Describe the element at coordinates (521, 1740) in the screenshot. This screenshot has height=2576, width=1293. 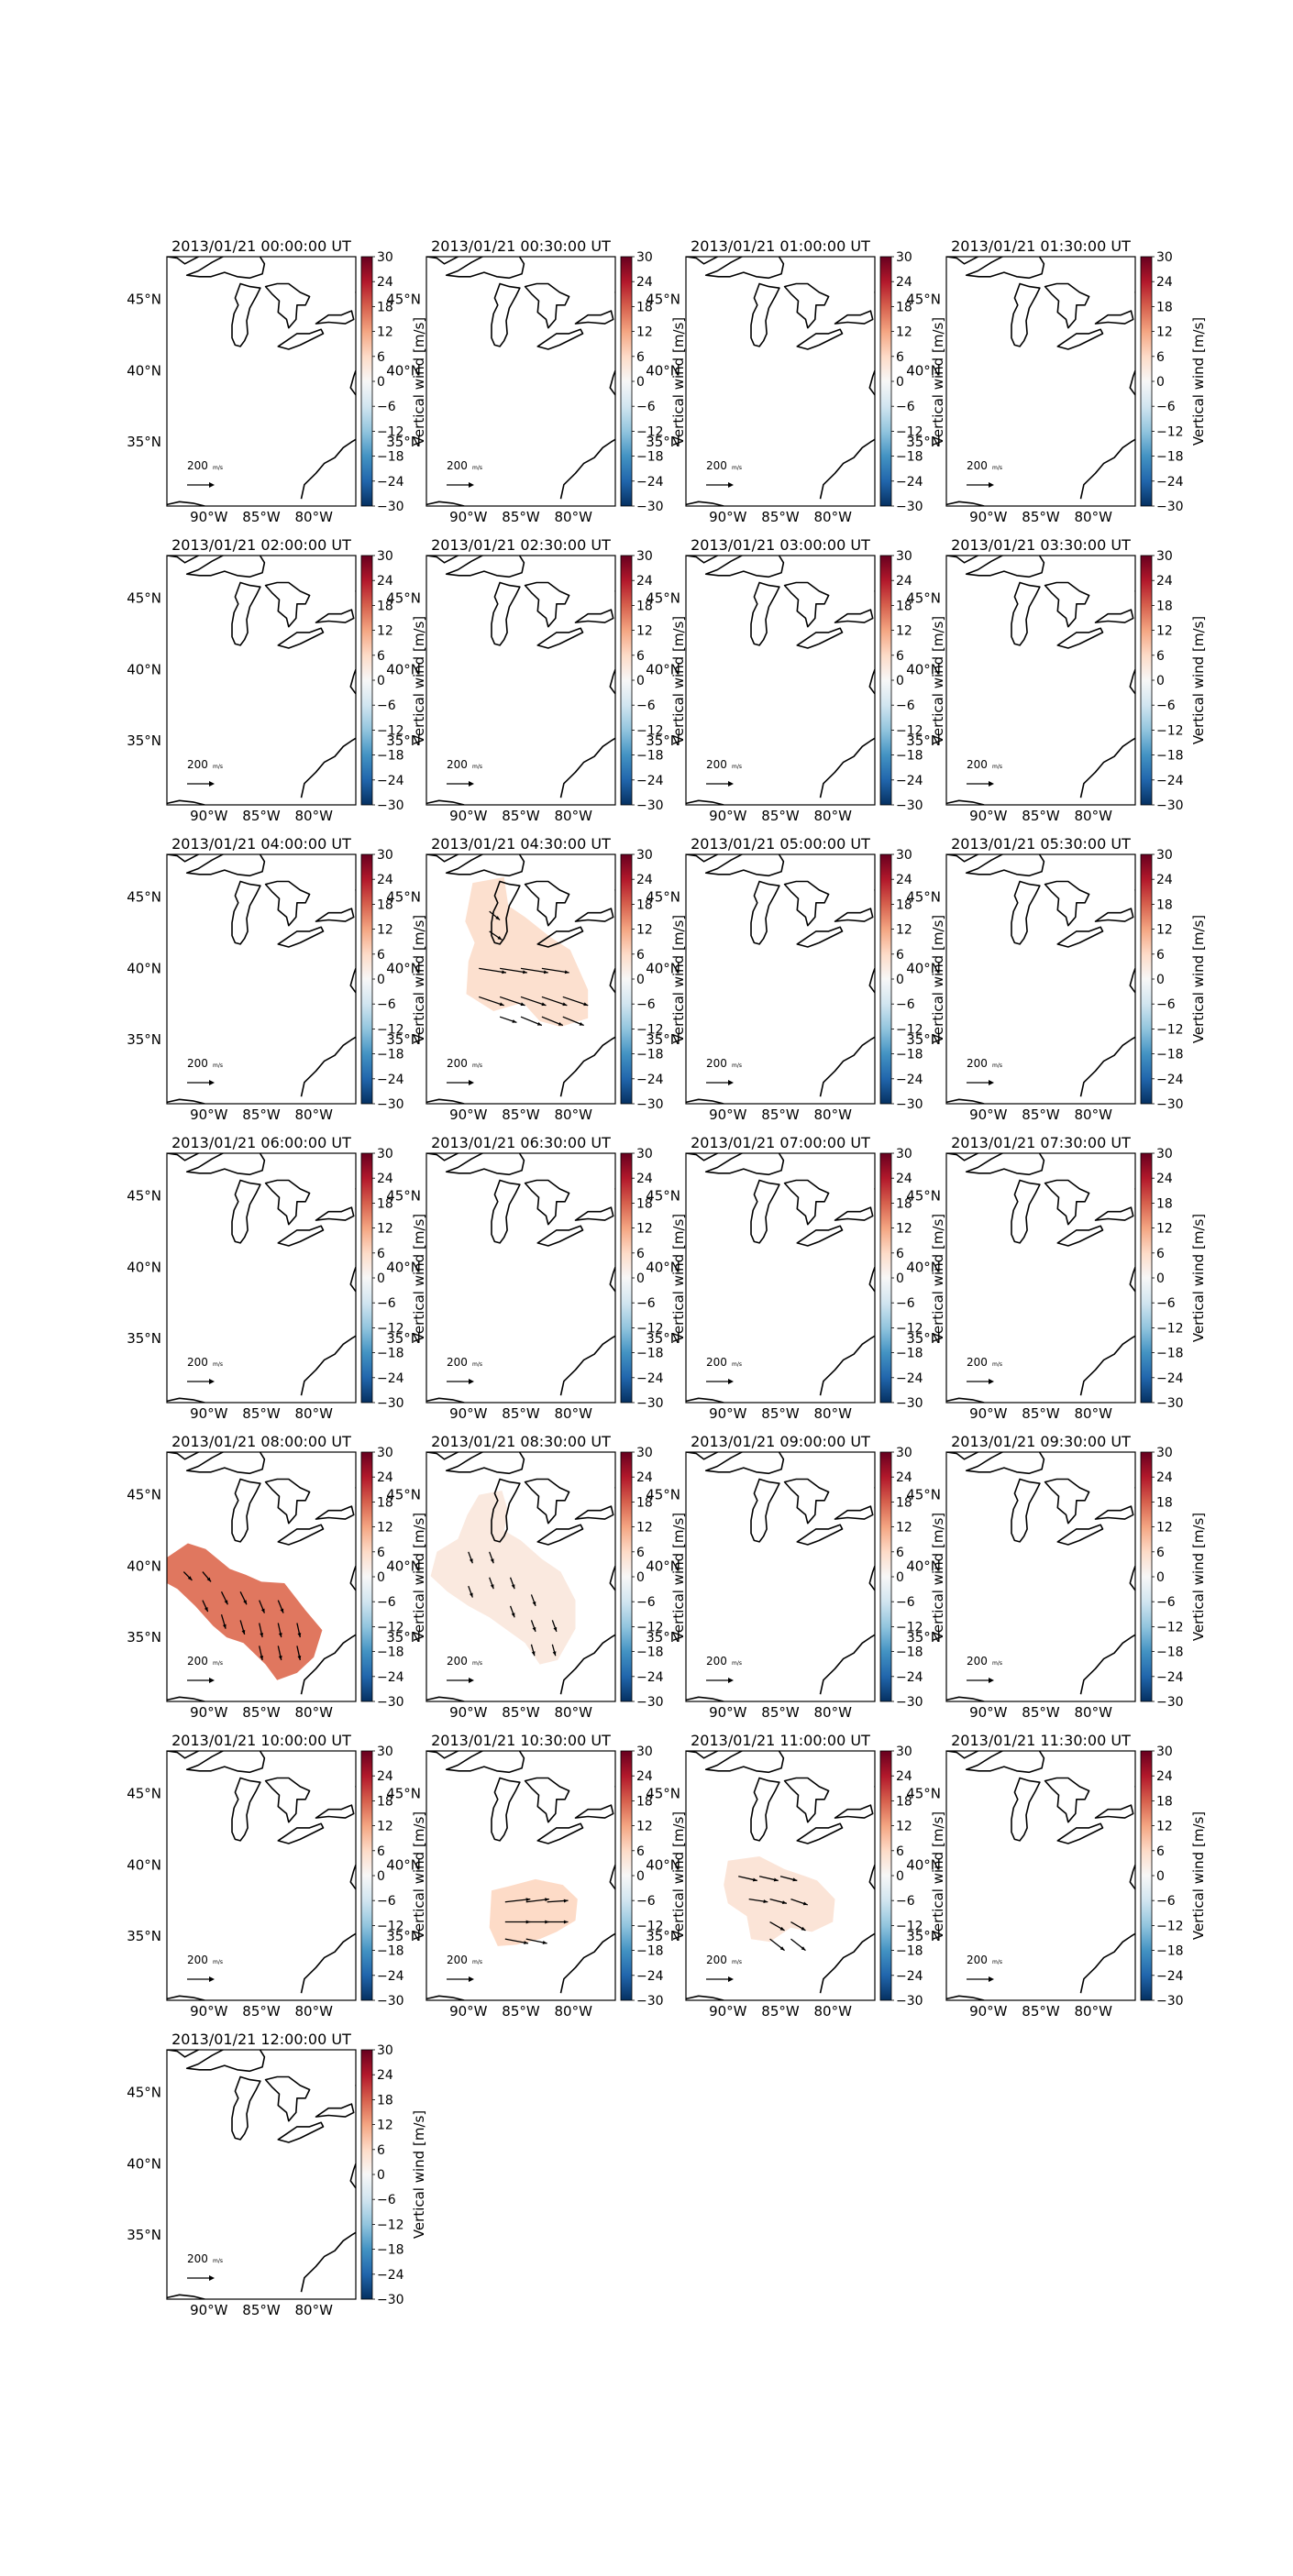
I see `panel-title: 2013/01/21 10:30:00 UT` at that location.